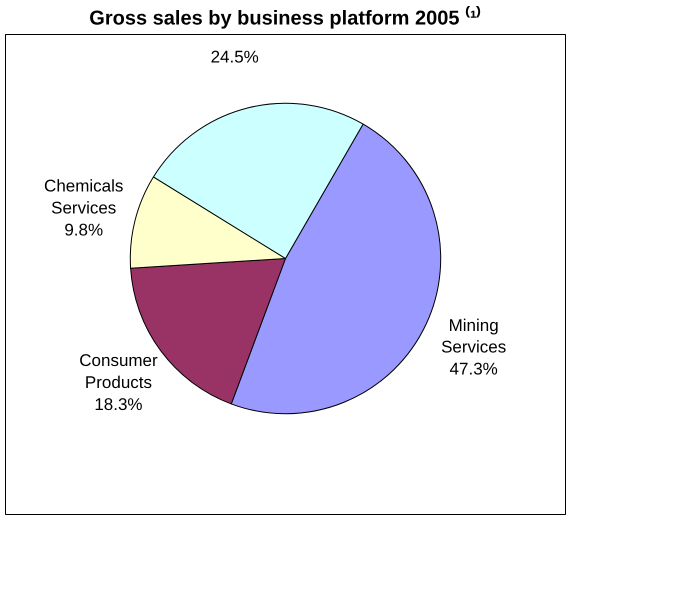  I want to click on slice-label: Consumer Products, so click(118, 371).